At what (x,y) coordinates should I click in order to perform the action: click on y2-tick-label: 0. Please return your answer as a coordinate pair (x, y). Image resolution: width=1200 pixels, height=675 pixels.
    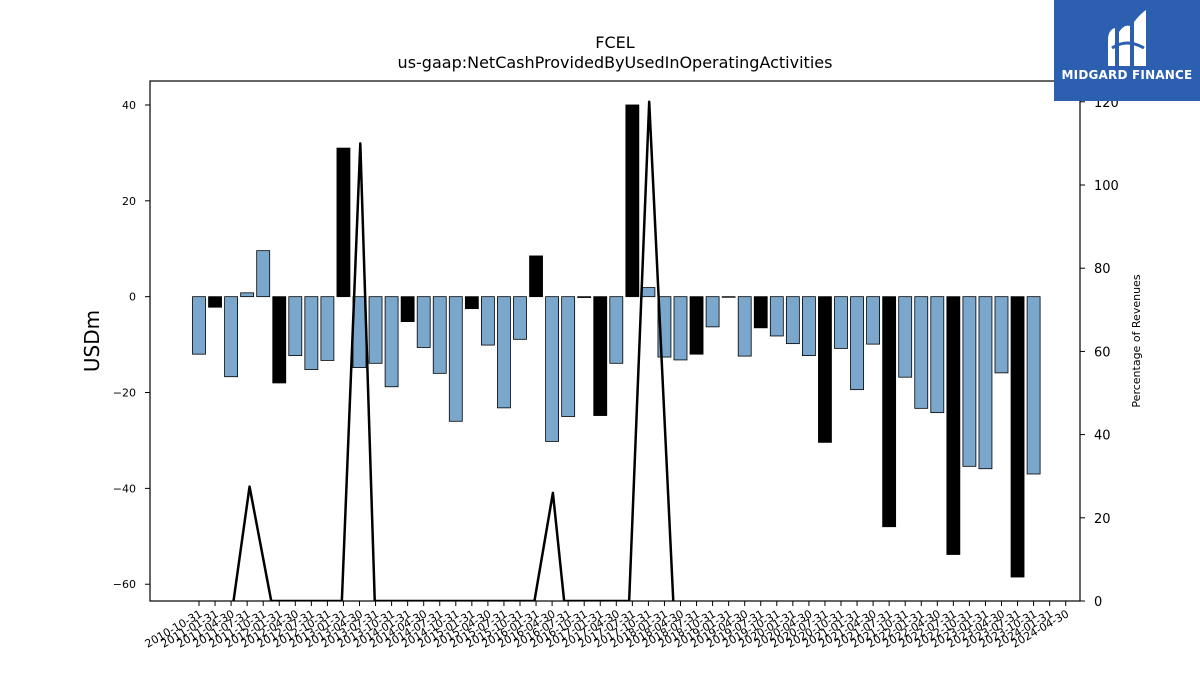
    Looking at the image, I should click on (1098, 602).